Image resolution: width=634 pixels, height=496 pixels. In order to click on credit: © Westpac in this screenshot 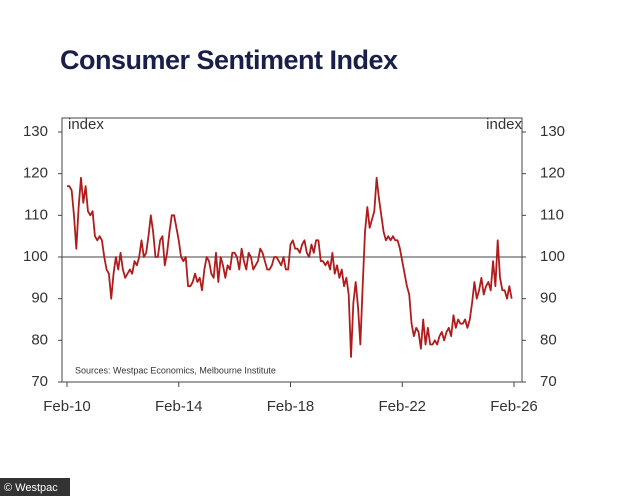, I will do `click(31, 488)`.